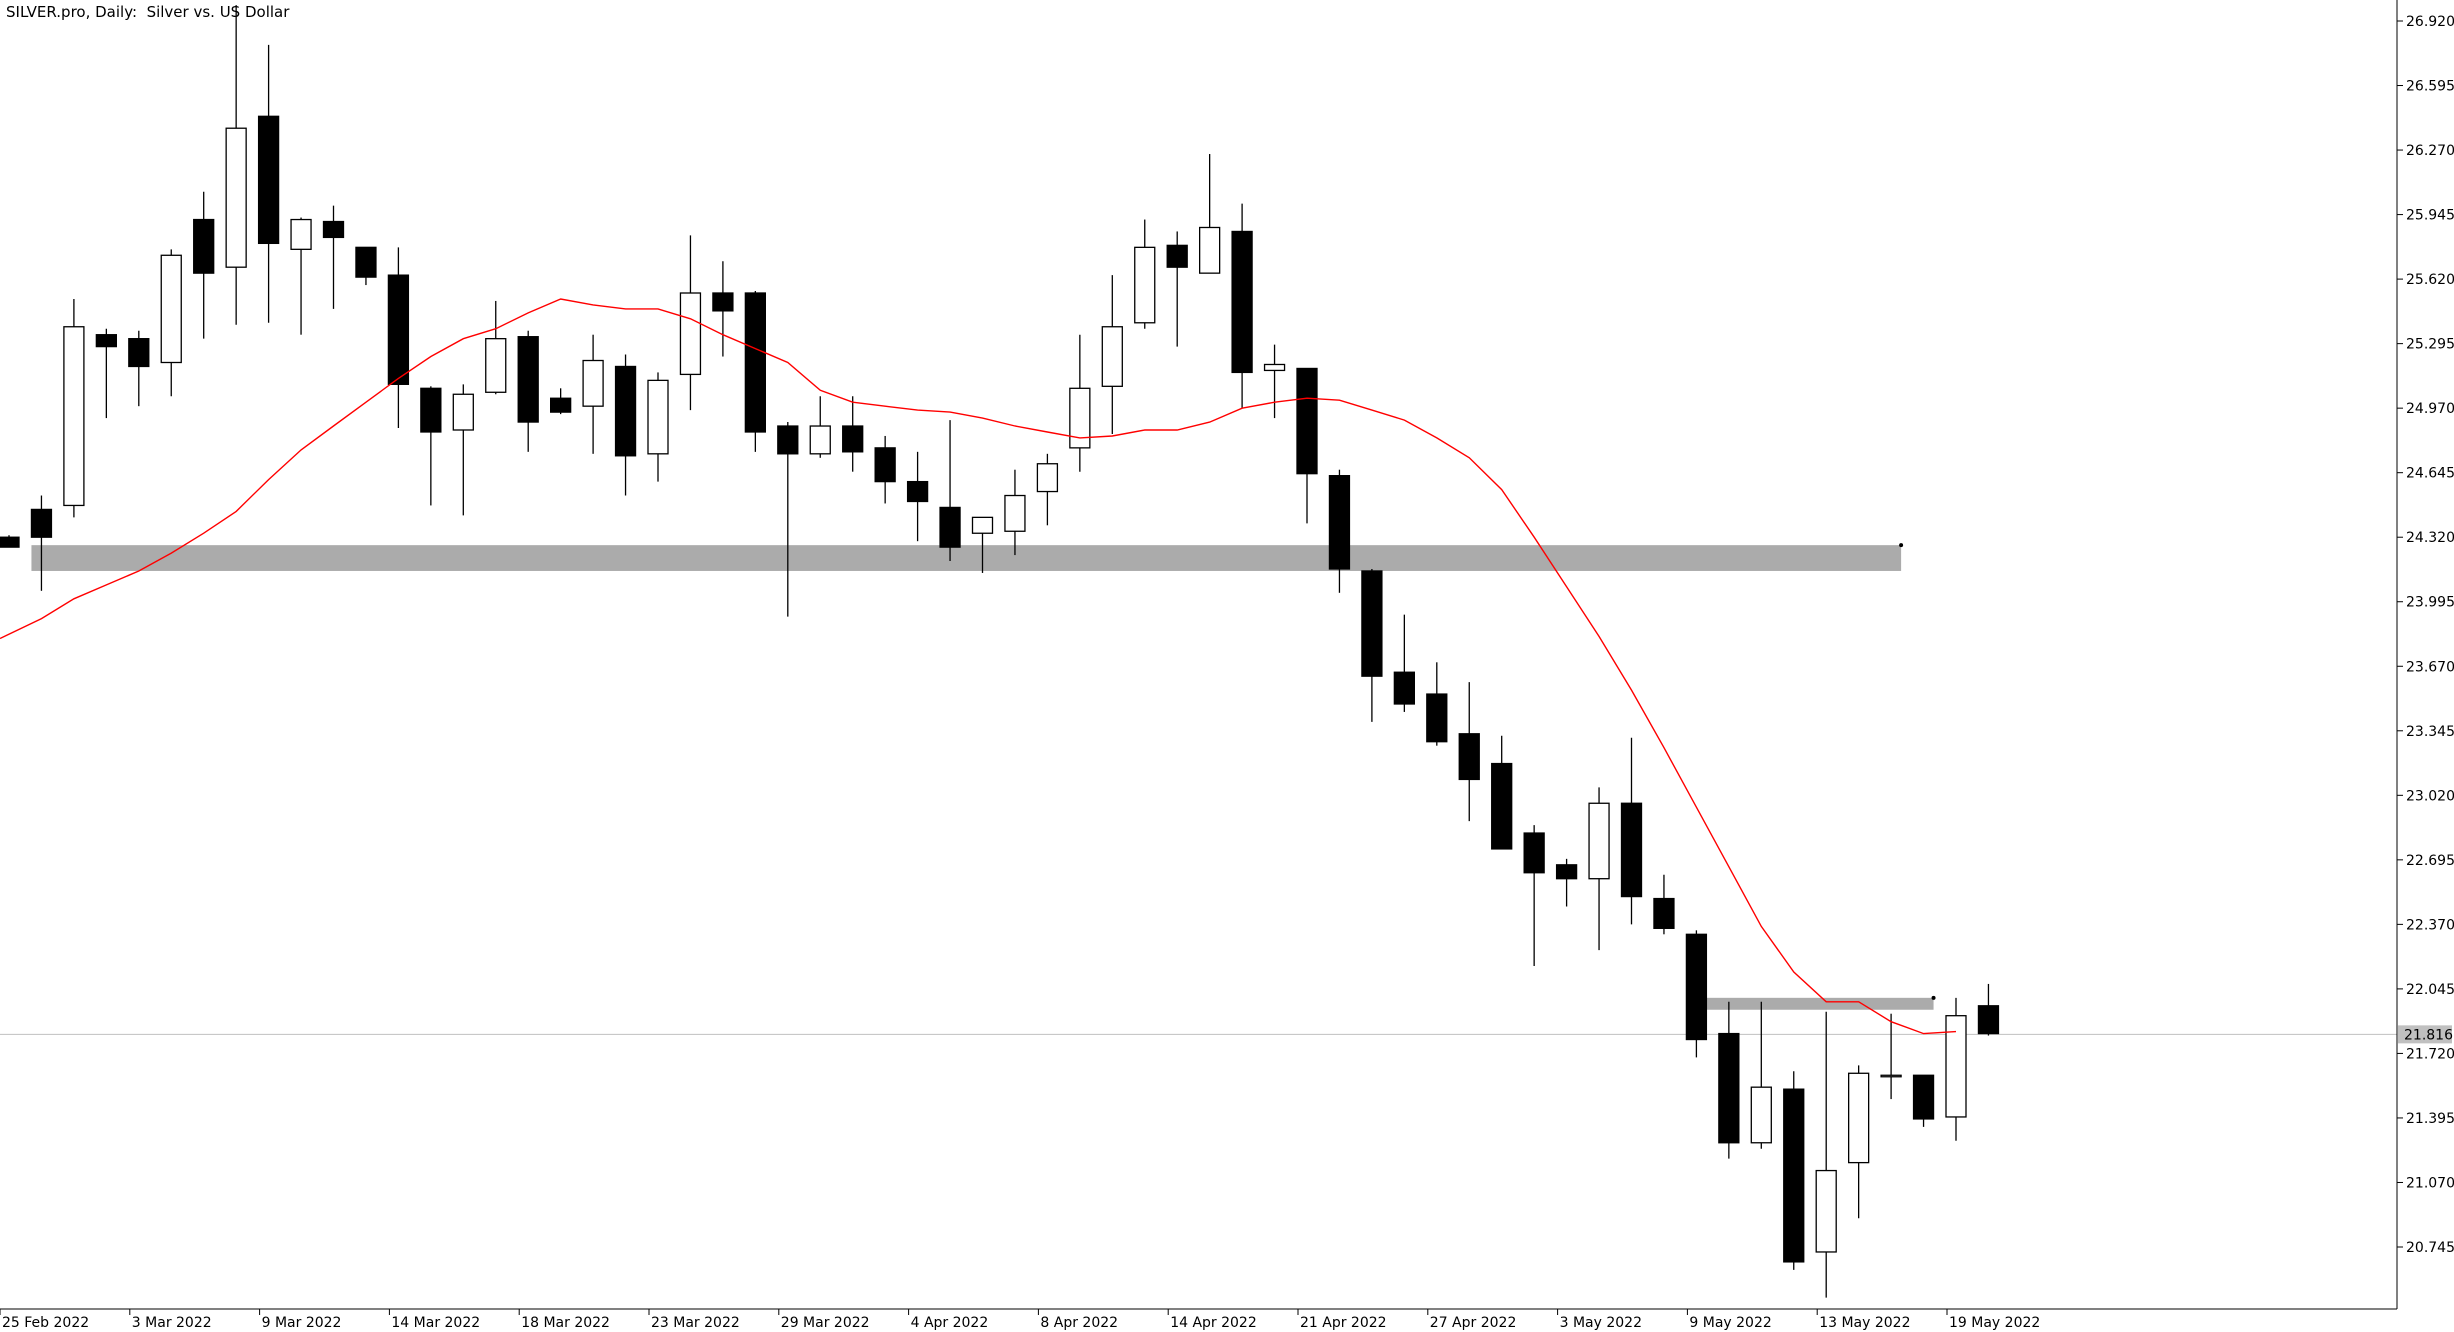 The width and height of the screenshot is (2454, 1332). I want to click on chart-title: SILVER.pro, Daily: Silver vs. US Dollar, so click(148, 12).